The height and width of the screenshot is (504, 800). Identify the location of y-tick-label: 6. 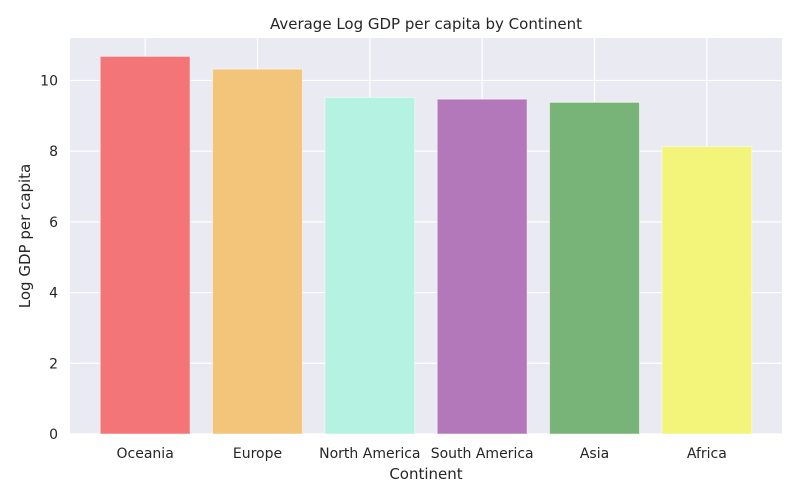
(53, 223).